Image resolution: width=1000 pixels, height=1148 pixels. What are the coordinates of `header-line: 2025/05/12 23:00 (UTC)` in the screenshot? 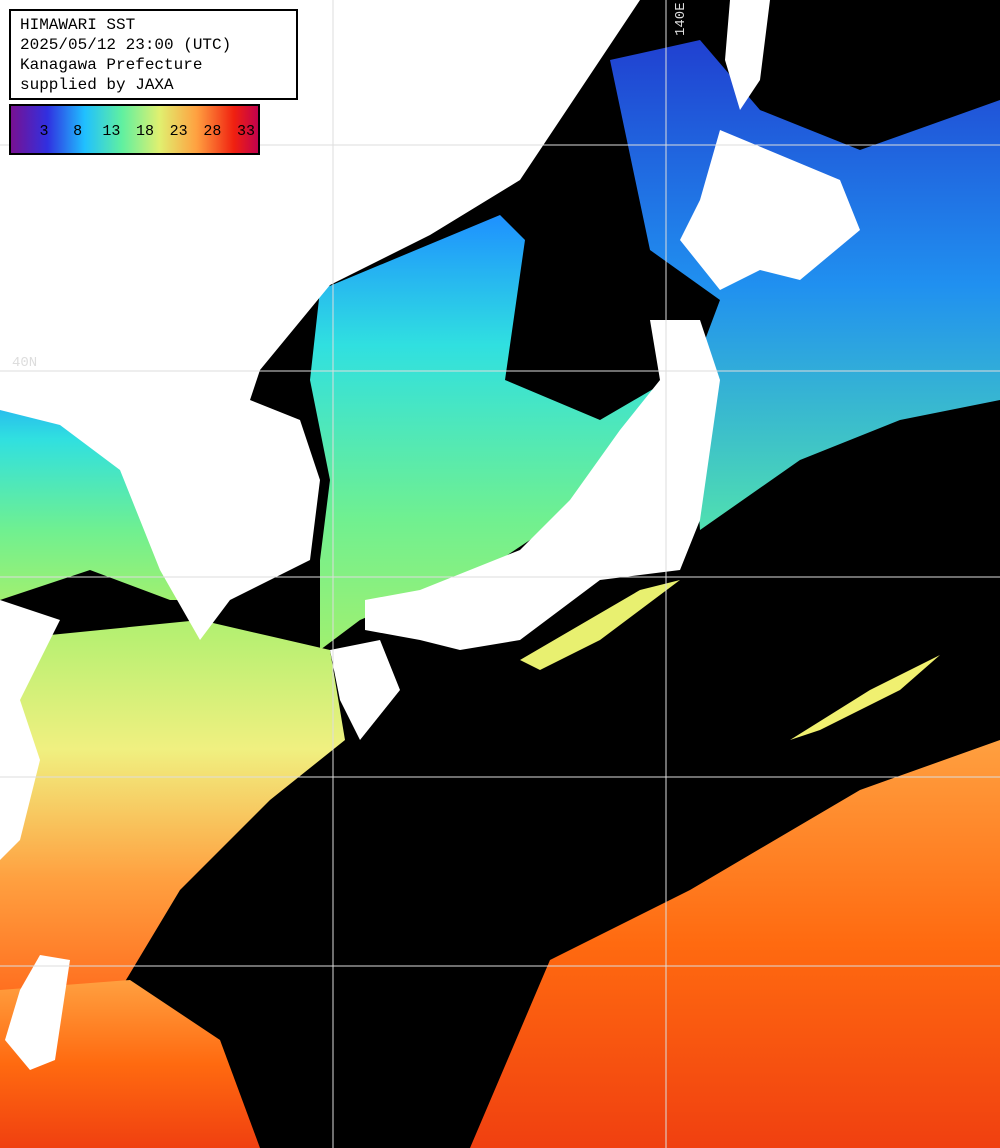 It's located at (125, 45).